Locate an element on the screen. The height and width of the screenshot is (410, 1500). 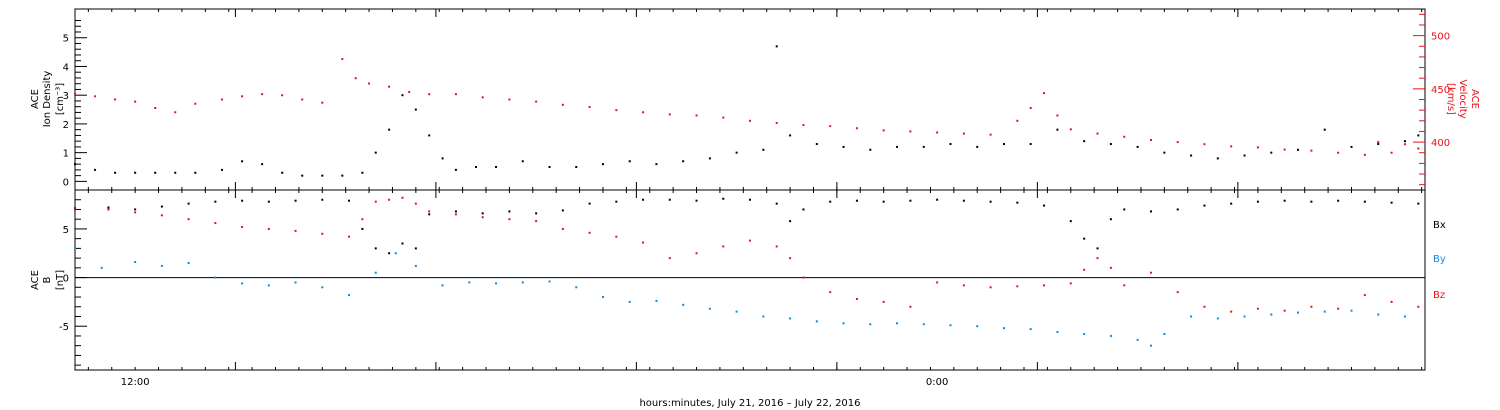
x-tick-label: 0:00 is located at coordinates (937, 382).